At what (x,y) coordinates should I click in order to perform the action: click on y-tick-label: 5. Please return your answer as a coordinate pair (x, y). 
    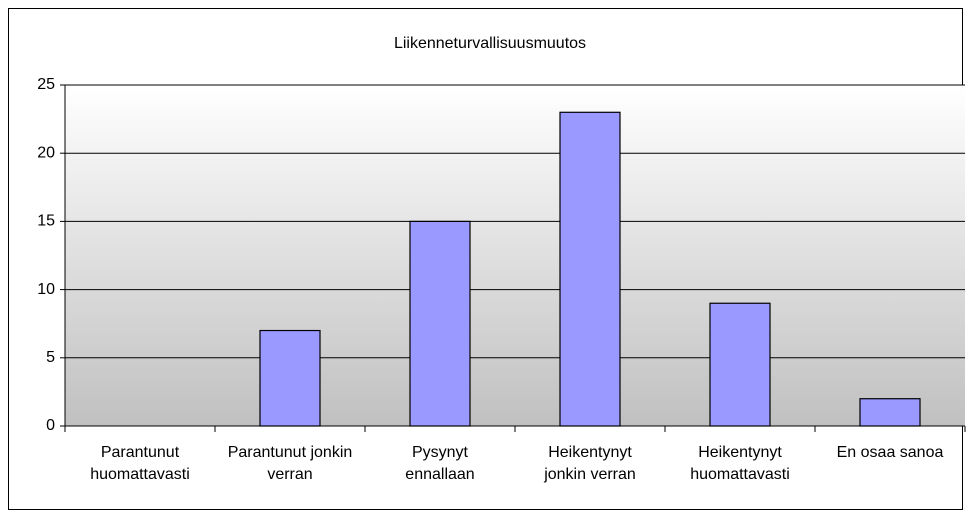
    Looking at the image, I should click on (50, 357).